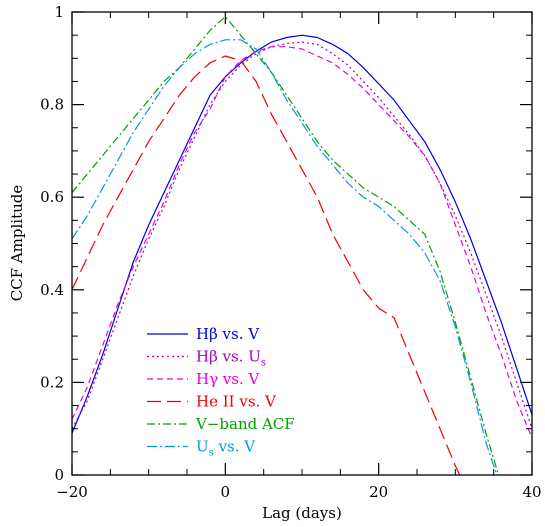 This screenshot has width=545, height=527. Describe the element at coordinates (226, 492) in the screenshot. I see `x-tick-label: 0` at that location.